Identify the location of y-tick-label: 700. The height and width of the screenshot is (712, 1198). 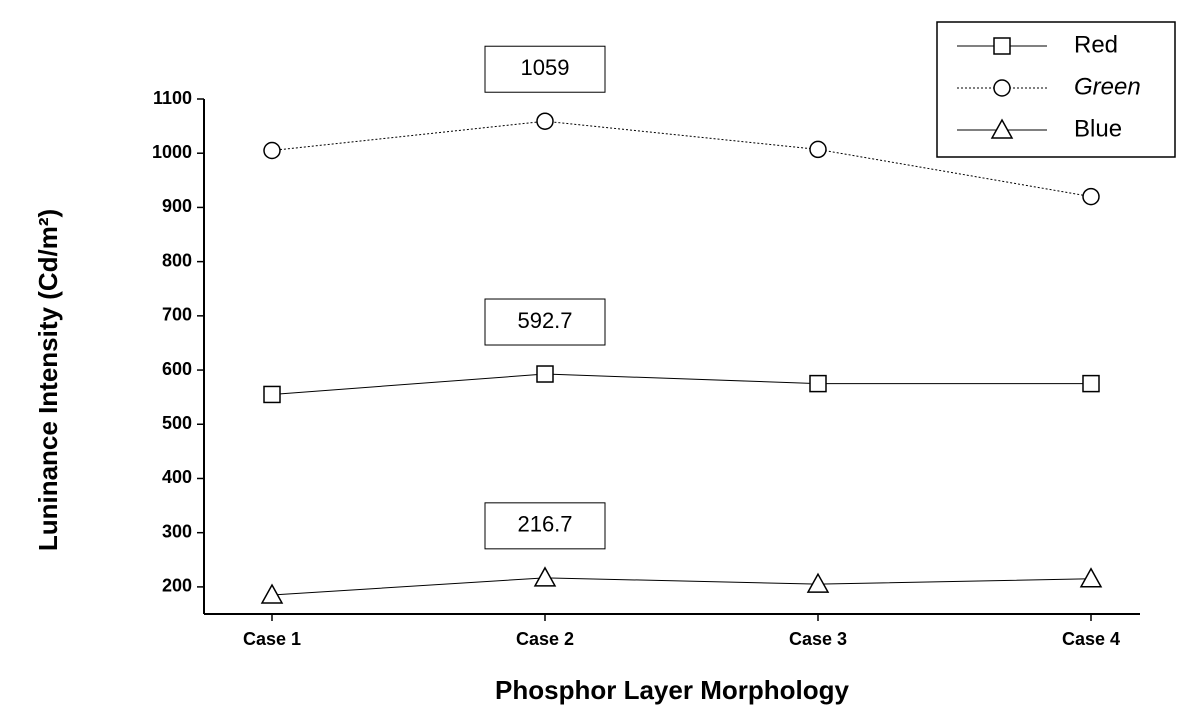
(177, 315).